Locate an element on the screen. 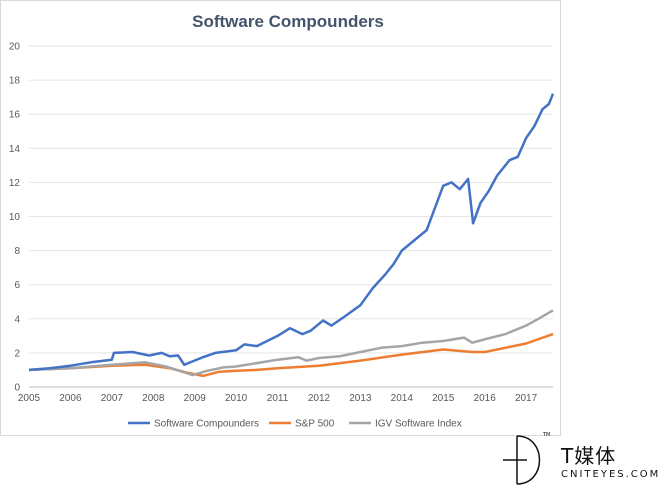 The image size is (671, 497). legend-label: S&P 500 is located at coordinates (315, 424).